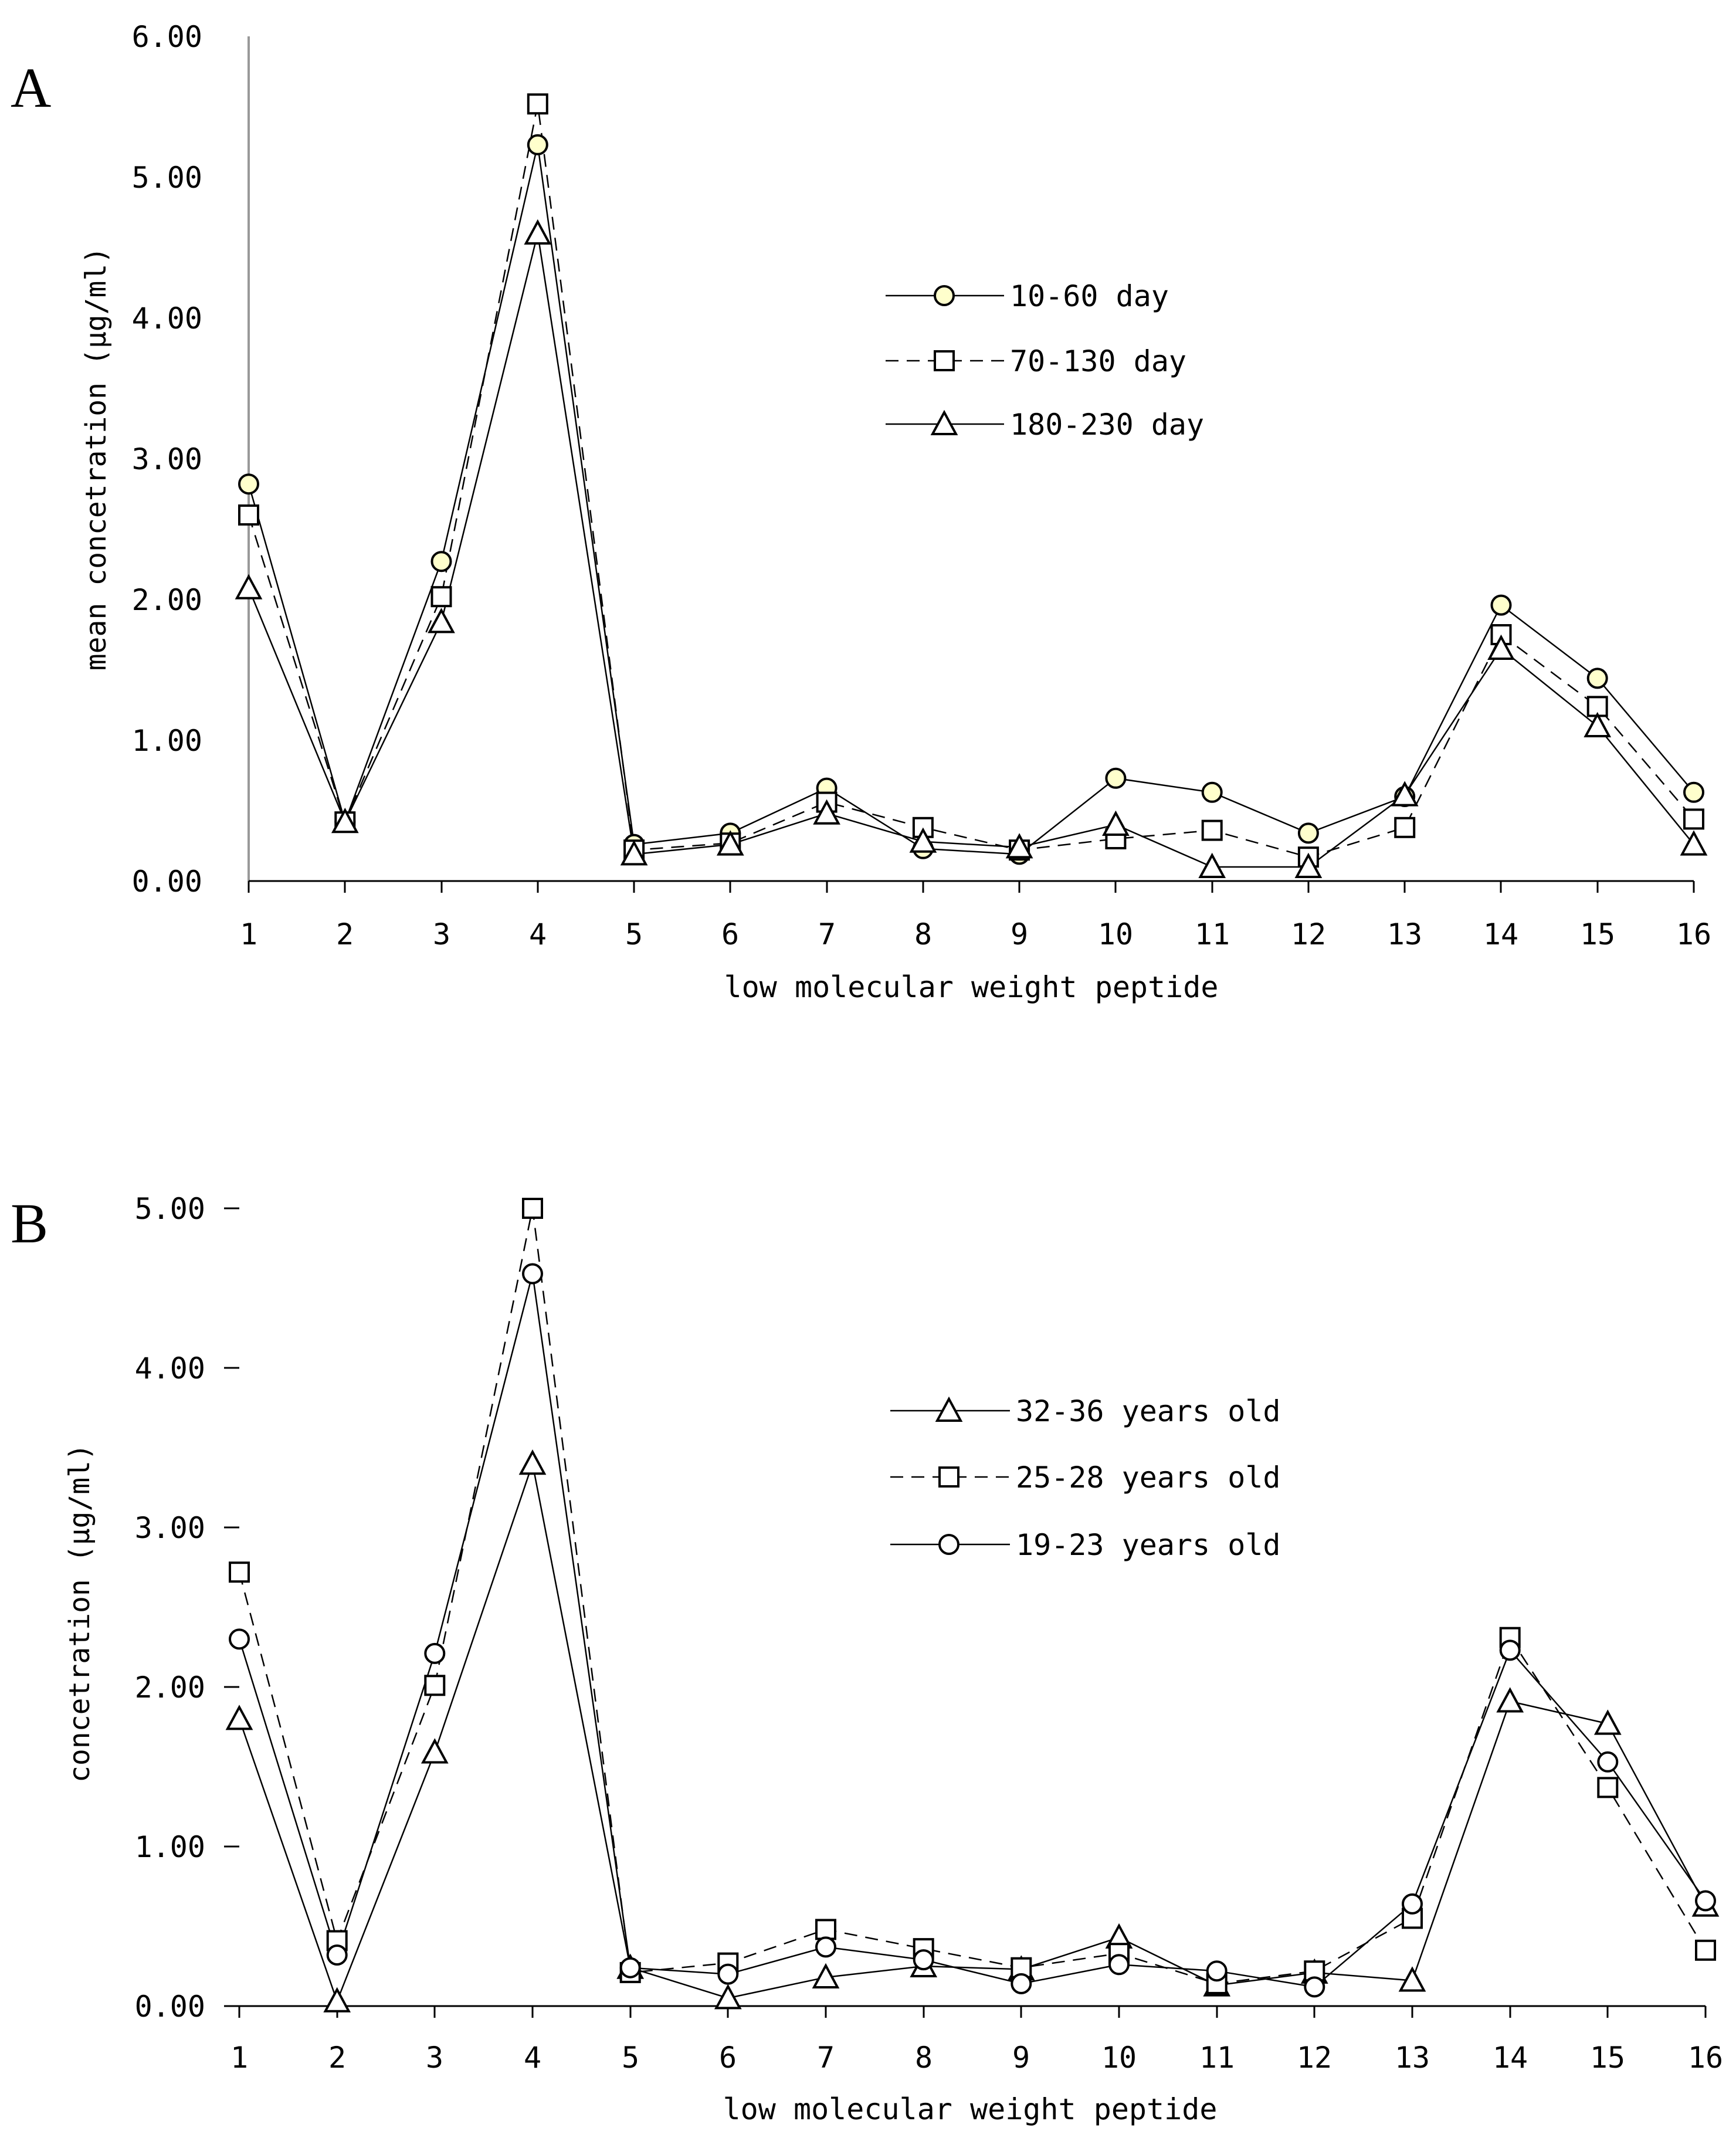 The height and width of the screenshot is (2131, 1736). Describe the element at coordinates (1019, 934) in the screenshot. I see `x-tick-label: 9` at that location.